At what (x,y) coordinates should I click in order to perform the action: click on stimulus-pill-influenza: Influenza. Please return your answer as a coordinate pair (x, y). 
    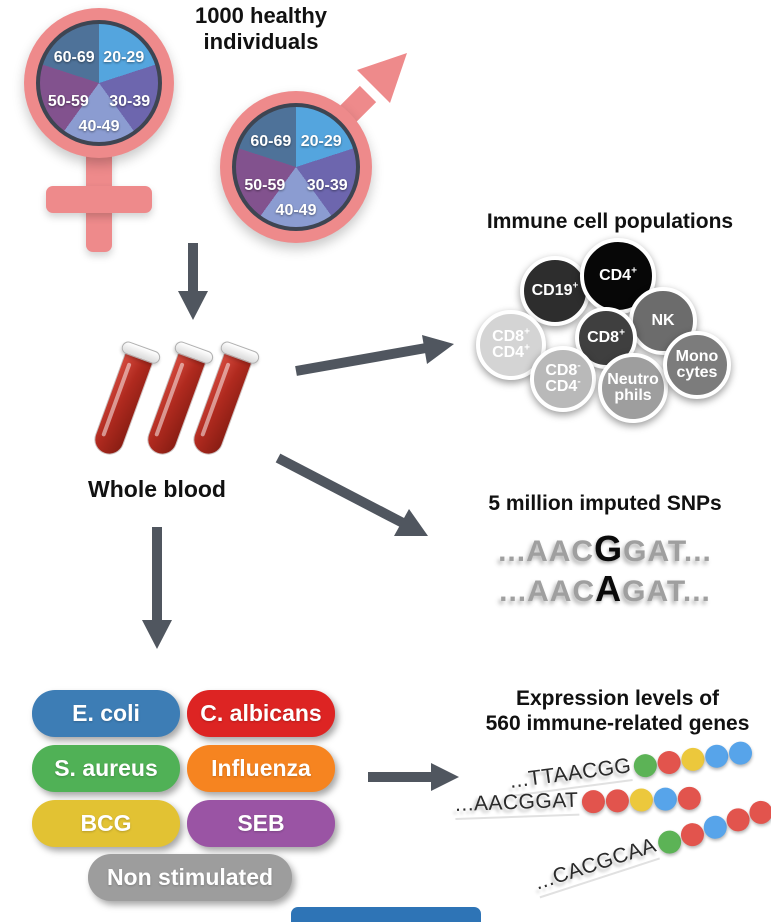
    Looking at the image, I should click on (261, 768).